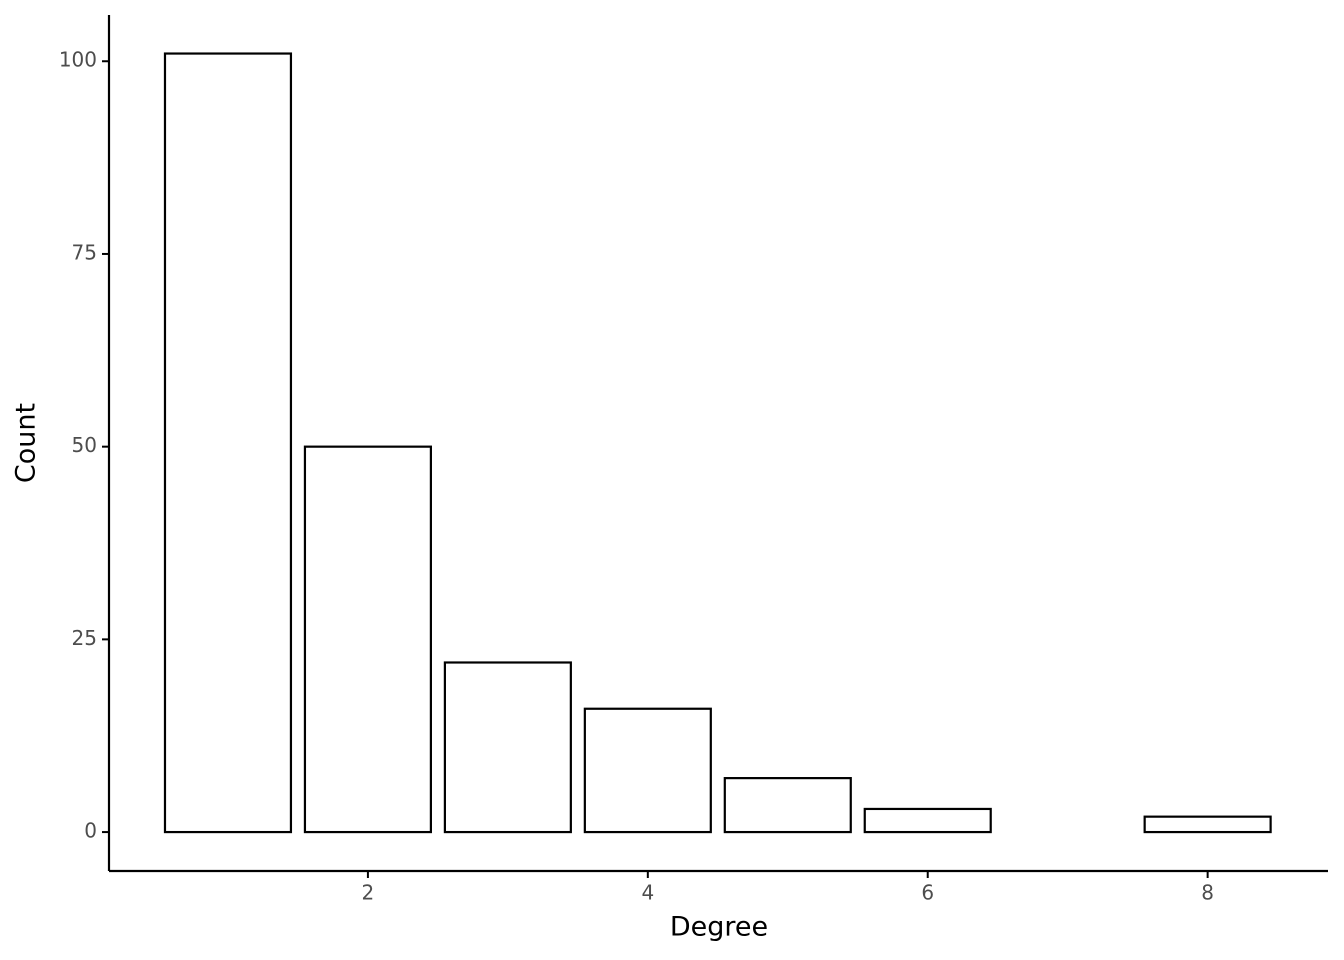 Image resolution: width=1344 pixels, height=960 pixels. I want to click on y-tick-label: 0, so click(90, 831).